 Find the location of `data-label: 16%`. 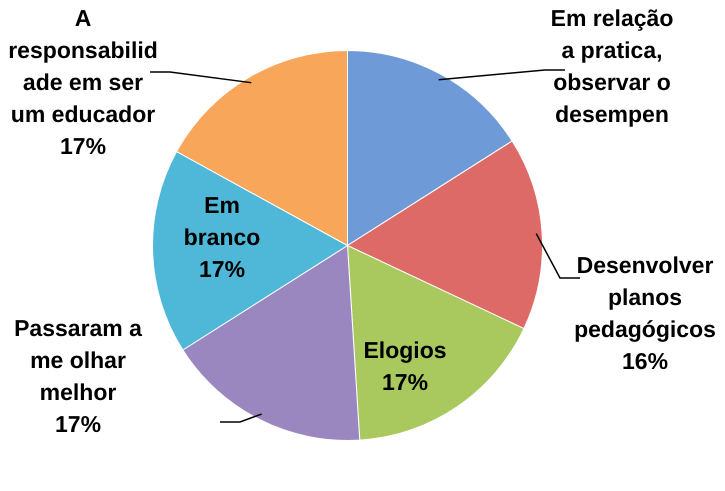

data-label: 16% is located at coordinates (645, 361).